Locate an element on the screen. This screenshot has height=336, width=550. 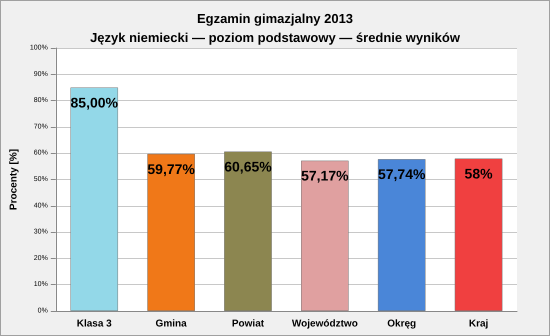
x-tick-label: Powiat is located at coordinates (248, 324).